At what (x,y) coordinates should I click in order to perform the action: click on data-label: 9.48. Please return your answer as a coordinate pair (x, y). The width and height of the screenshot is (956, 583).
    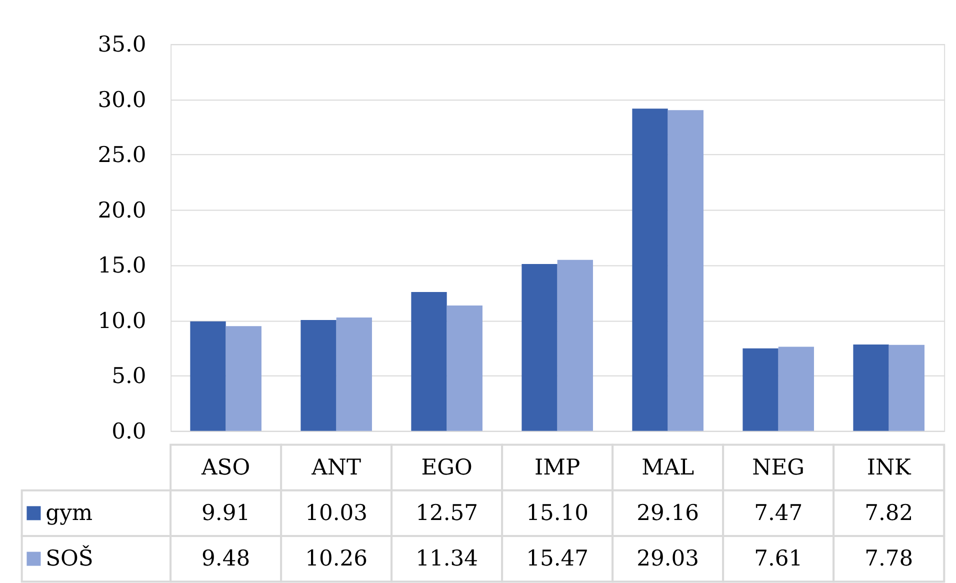
    Looking at the image, I should click on (226, 559).